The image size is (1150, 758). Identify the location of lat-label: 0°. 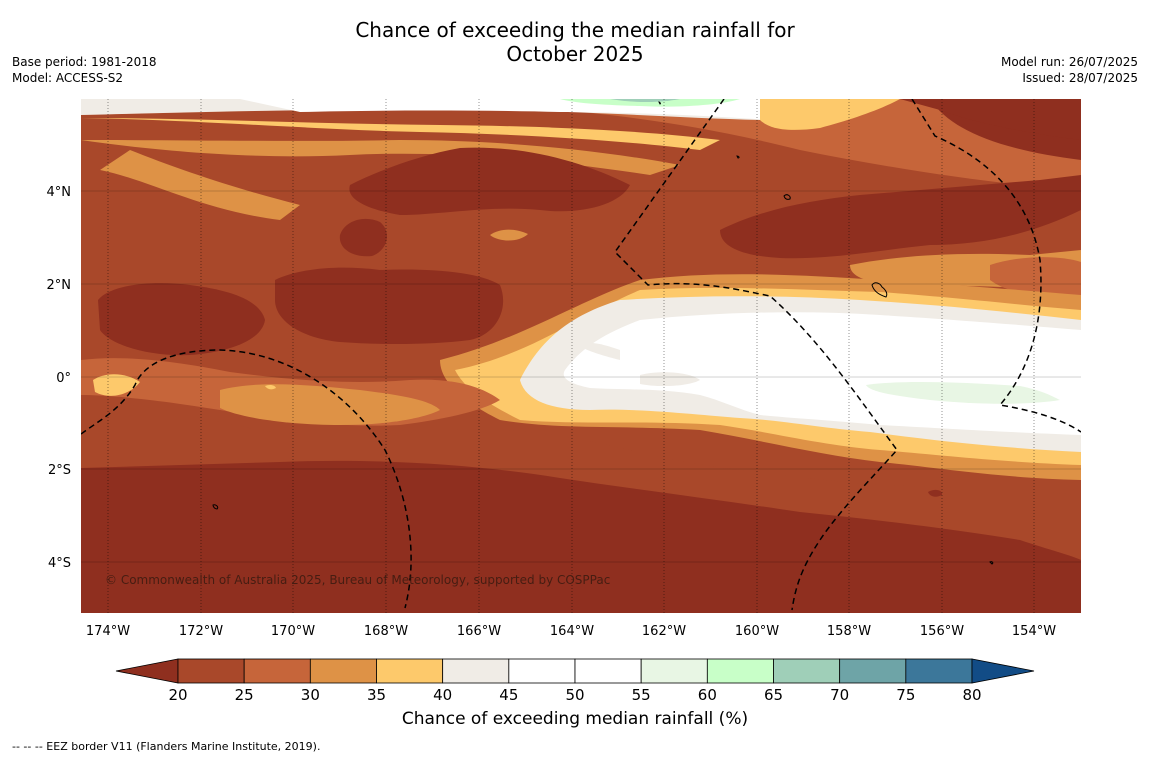
(63, 378).